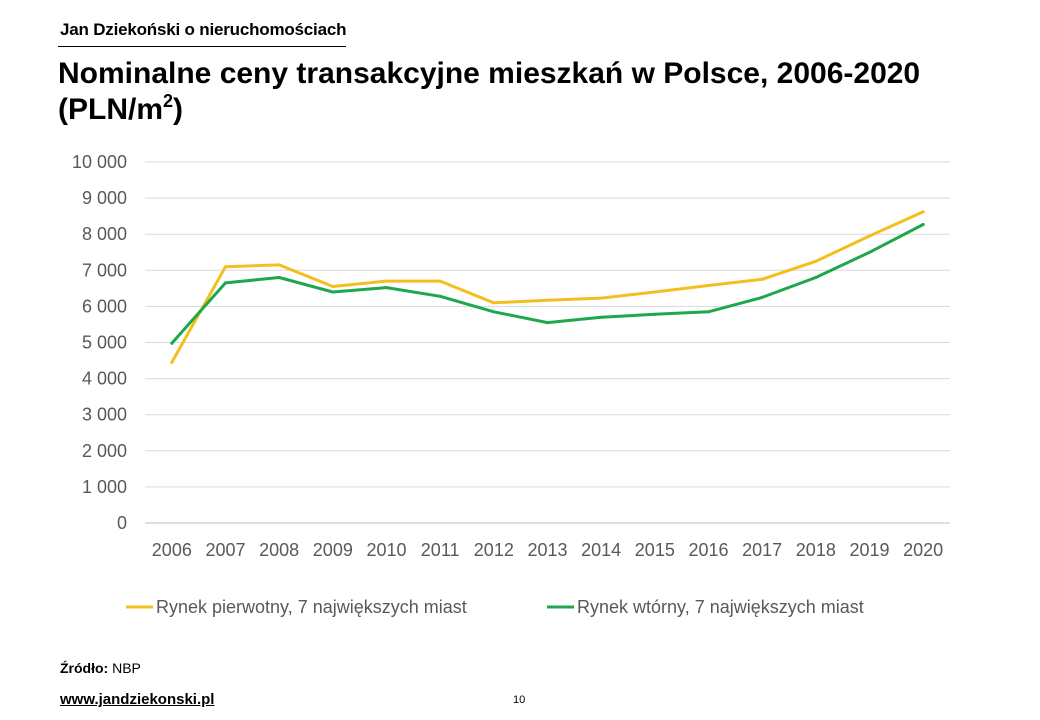 This screenshot has height=720, width=1040. Describe the element at coordinates (440, 550) in the screenshot. I see `x-tick-label-2011: 2011` at that location.